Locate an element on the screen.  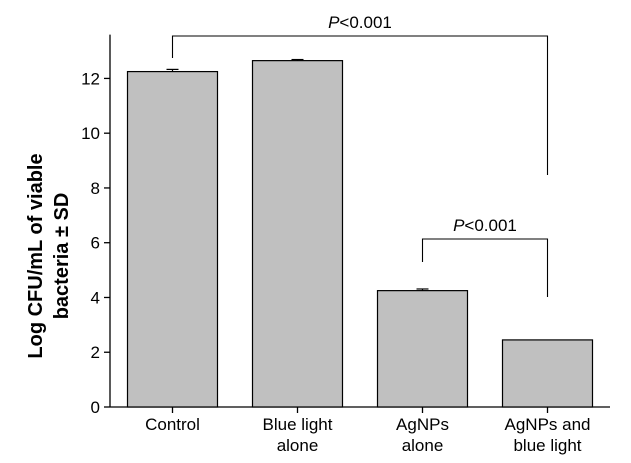
y-axis-label-line-1: Log CFU/mL of viable is located at coordinates (36, 255).